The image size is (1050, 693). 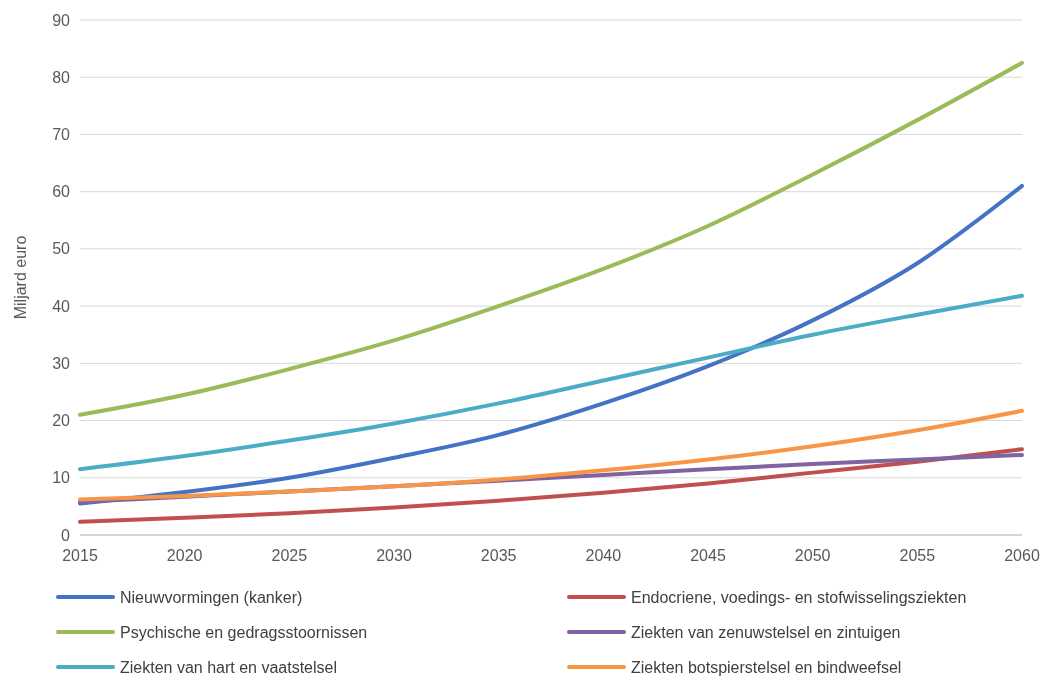 I want to click on legend-label: Ziekten van zenuwstelsel en zintuigen, so click(x=766, y=632).